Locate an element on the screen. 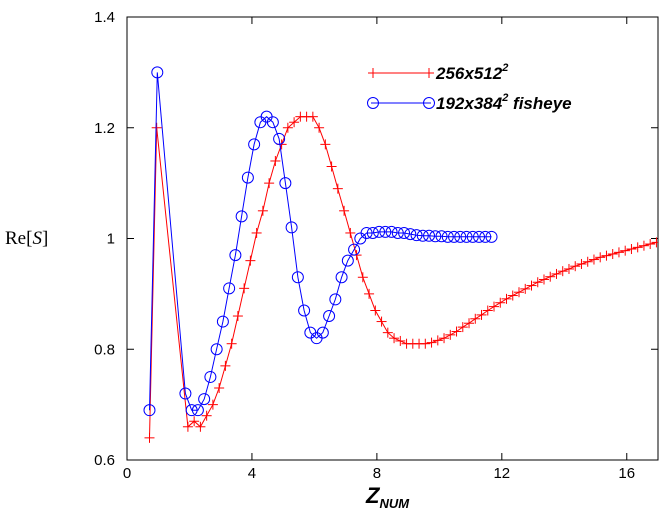  x-tick-label: 8 is located at coordinates (377, 473).